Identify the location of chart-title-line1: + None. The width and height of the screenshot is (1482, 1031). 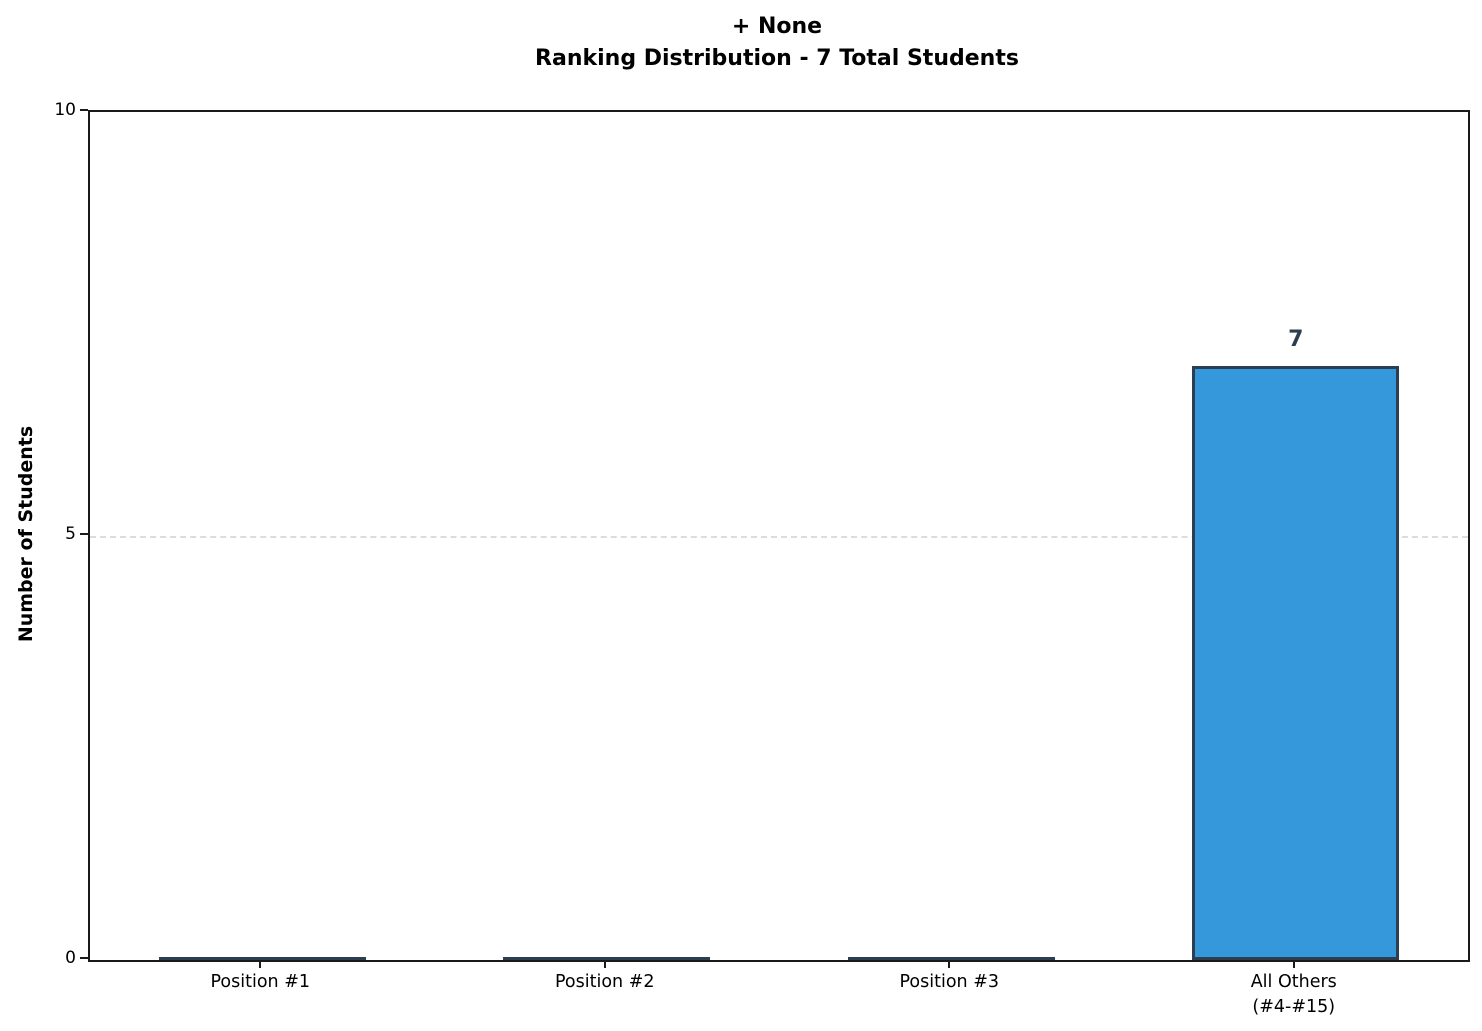
(777, 26).